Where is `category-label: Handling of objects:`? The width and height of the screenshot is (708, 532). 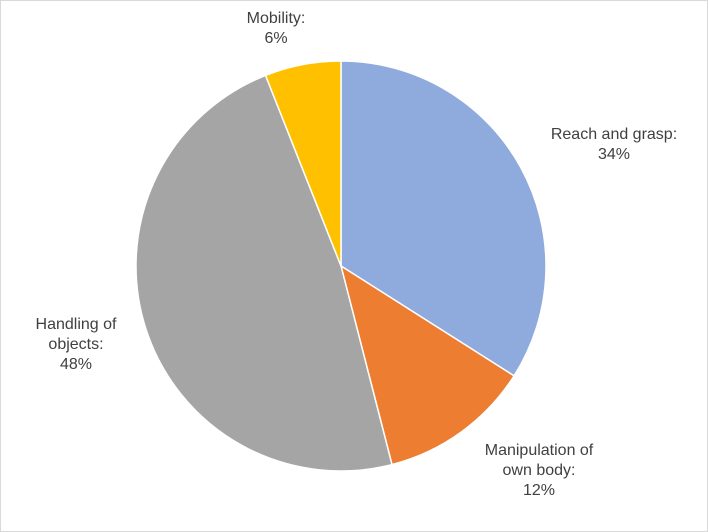 category-label: Handling of objects: is located at coordinates (76, 334).